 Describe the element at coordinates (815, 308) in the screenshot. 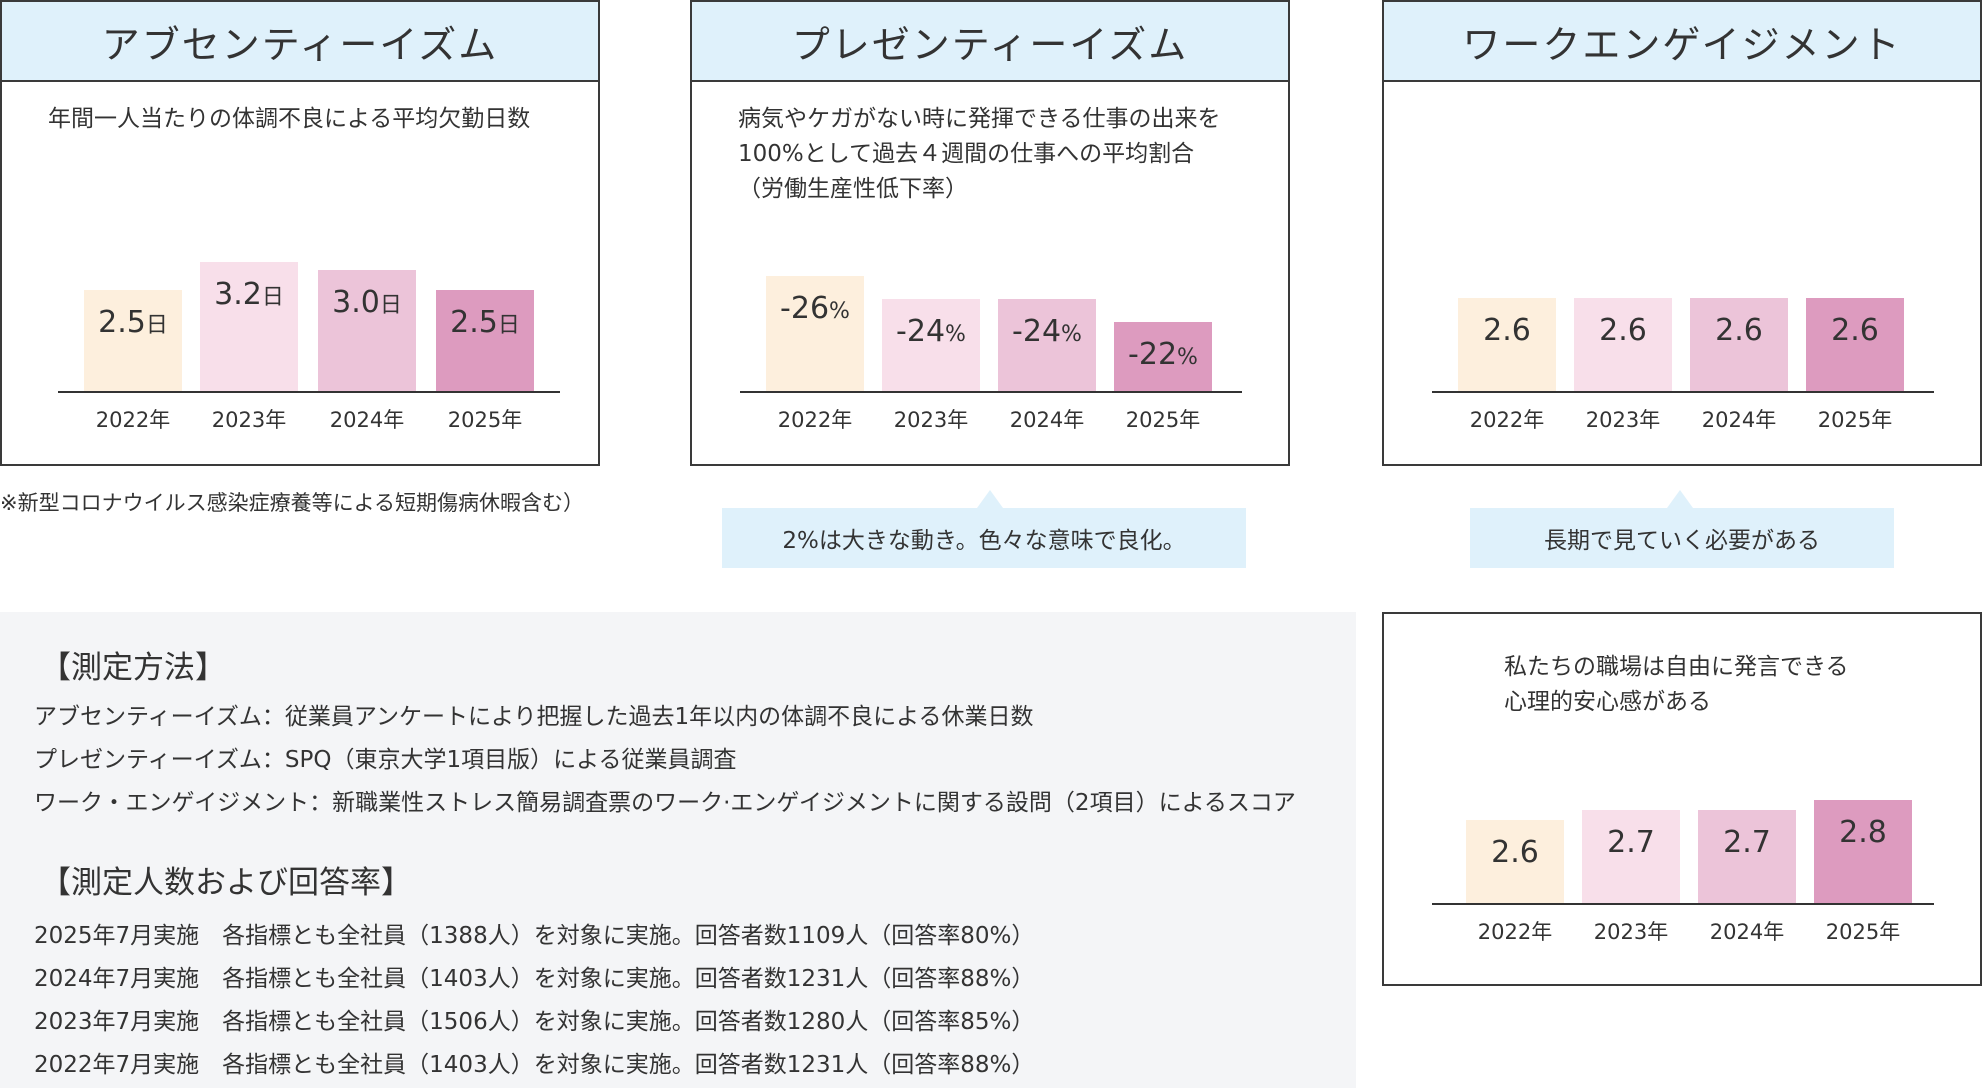

I see `bar-value-label: -26%` at that location.